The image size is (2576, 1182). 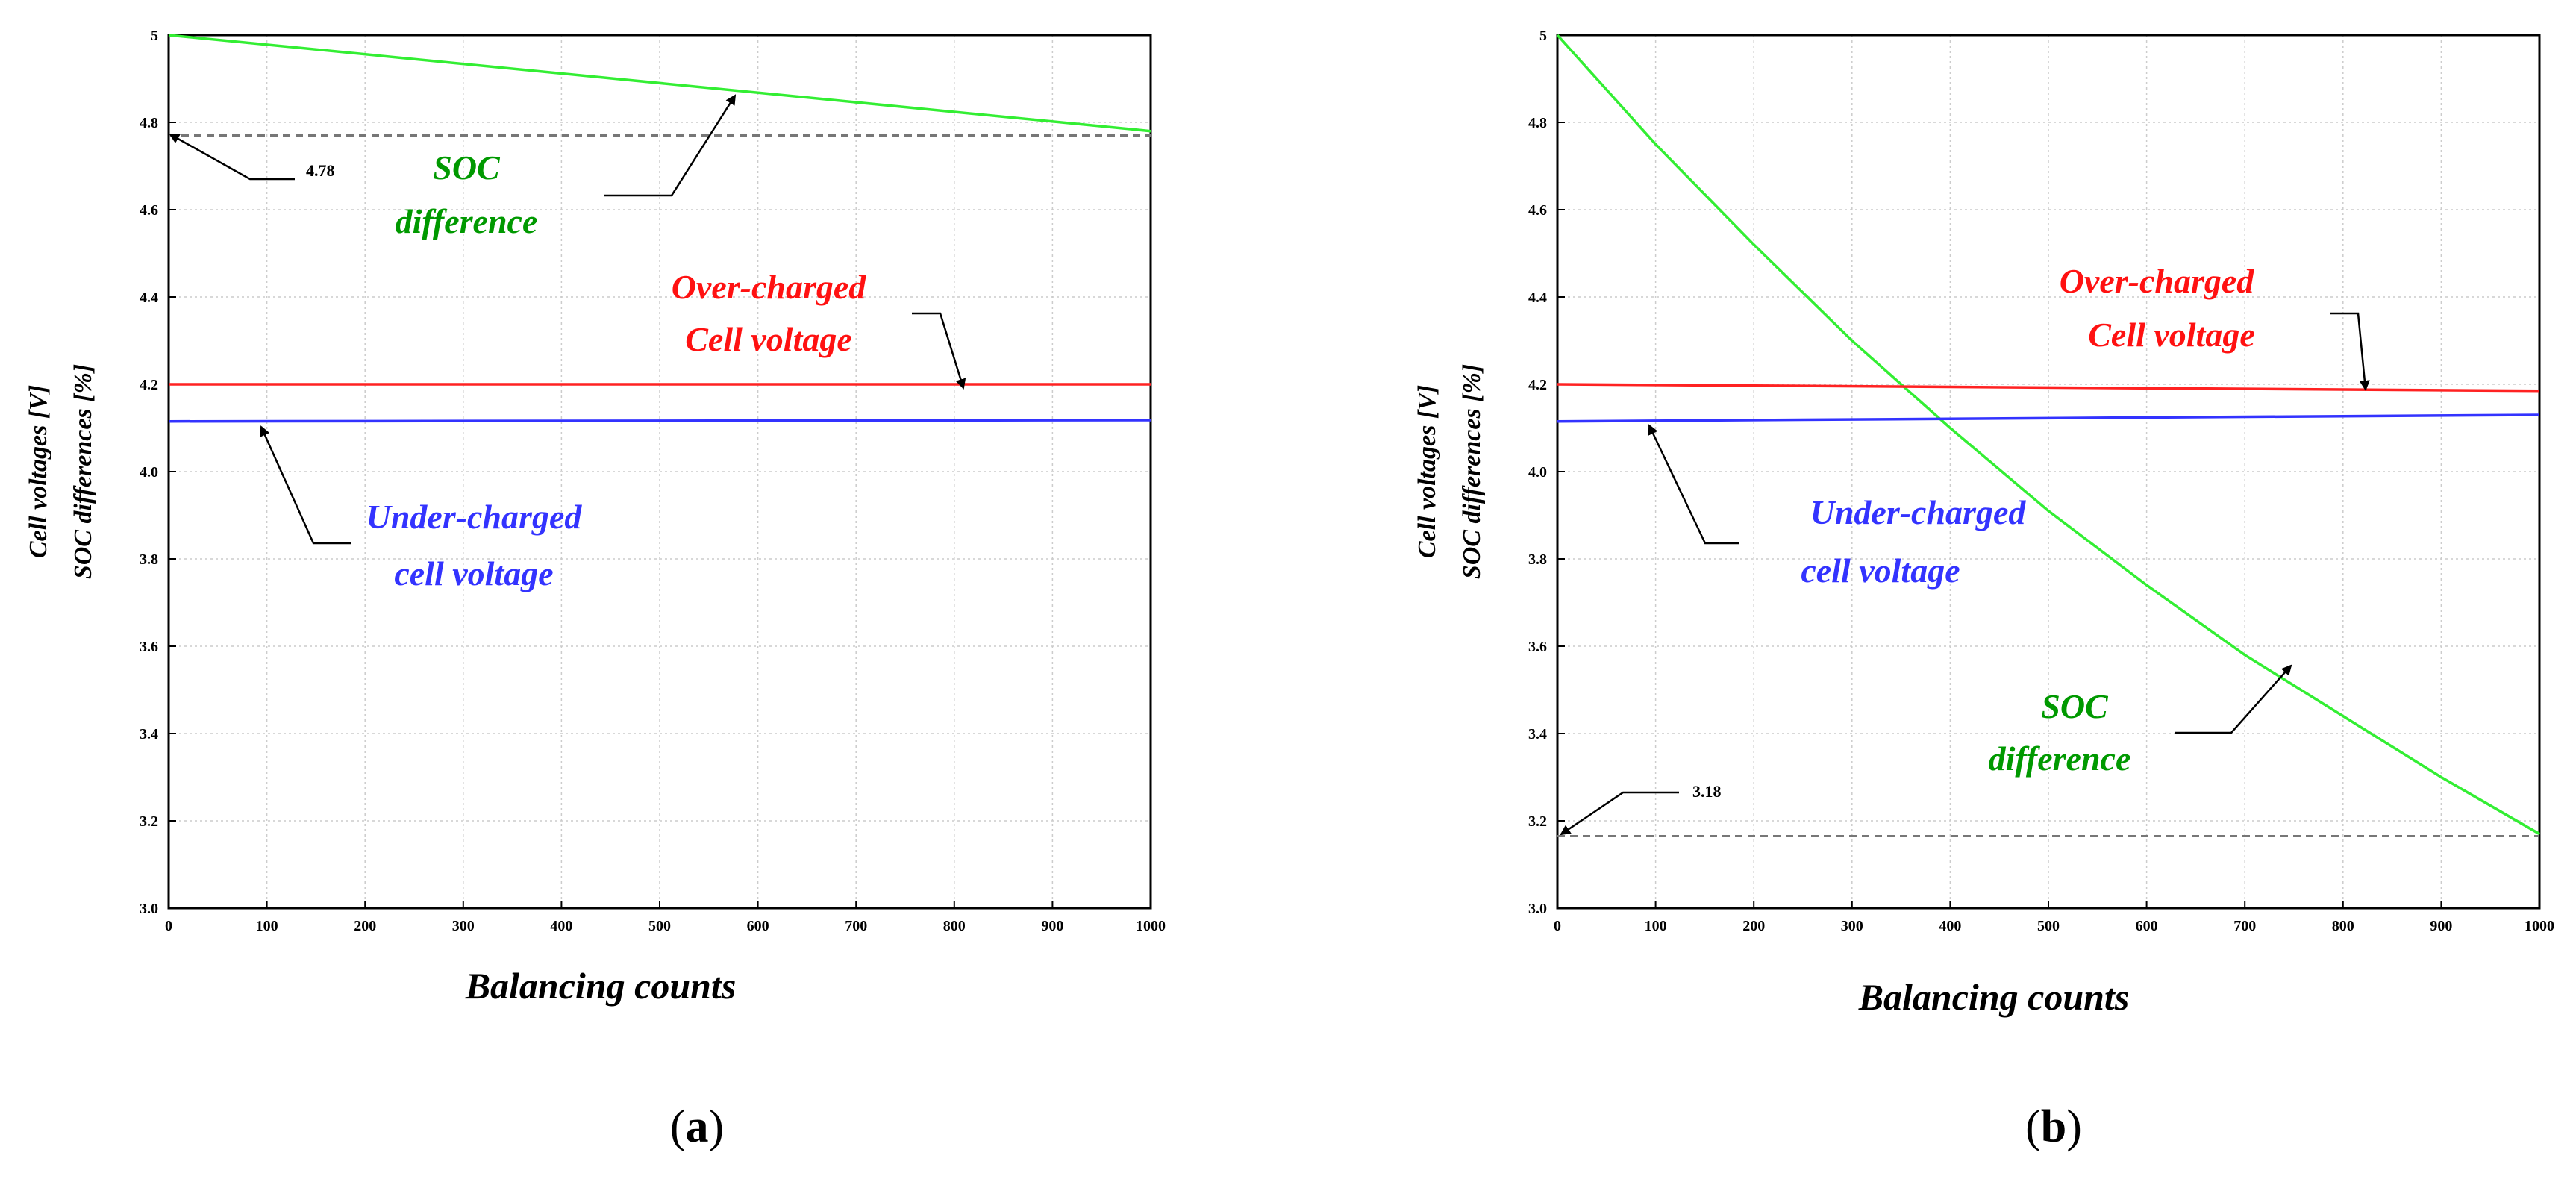 I want to click on y-ticks-a: 3.0 3.2 3.4 3.6 3.8 4.0 4.2 4.4 4.6 4.8 5, so click(x=158, y=472).